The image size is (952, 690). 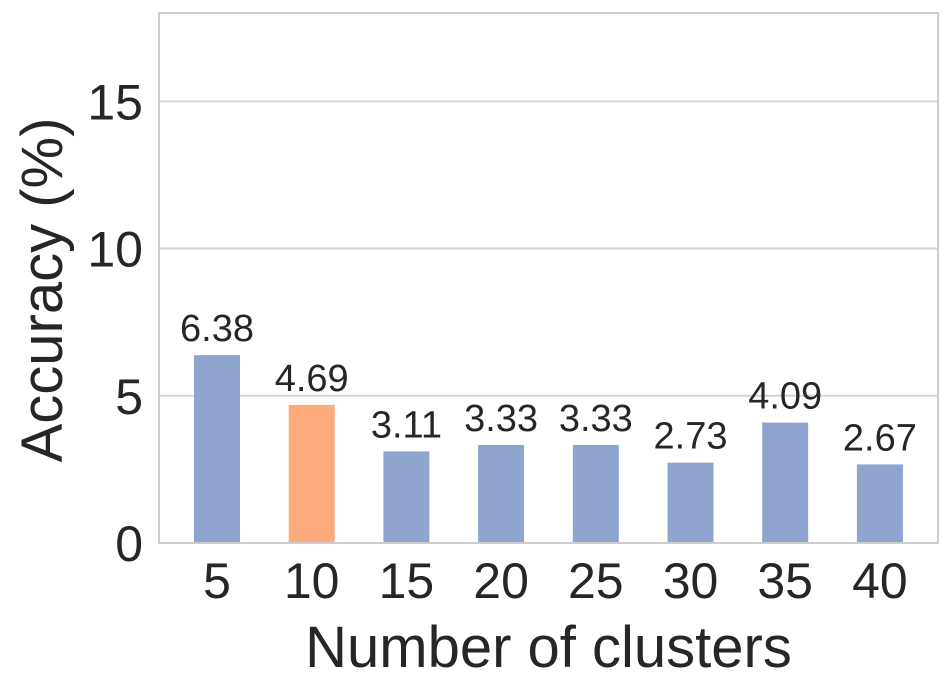 What do you see at coordinates (407, 581) in the screenshot?
I see `x-tick-label-15: 15` at bounding box center [407, 581].